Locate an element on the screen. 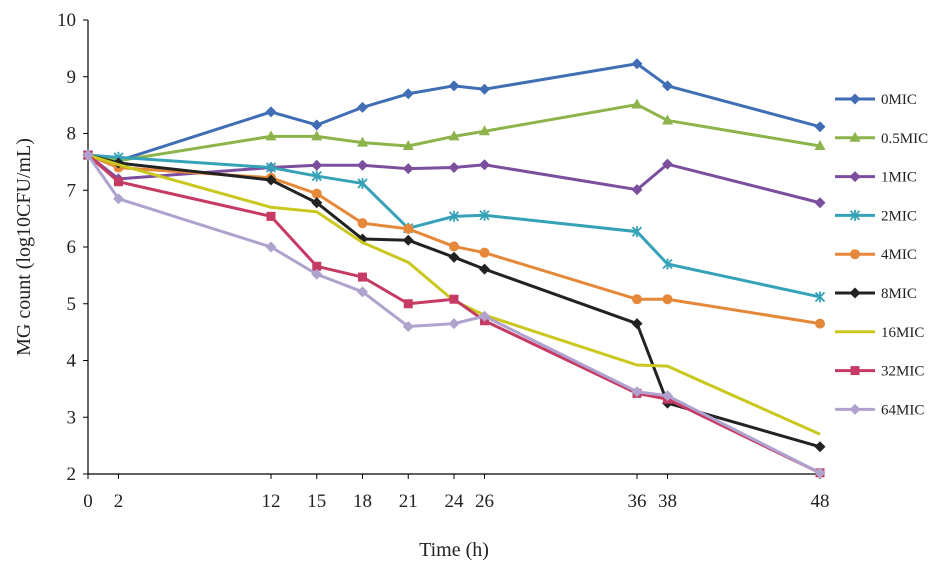 The image size is (950, 566). legend-item: 1MIC is located at coordinates (876, 178).